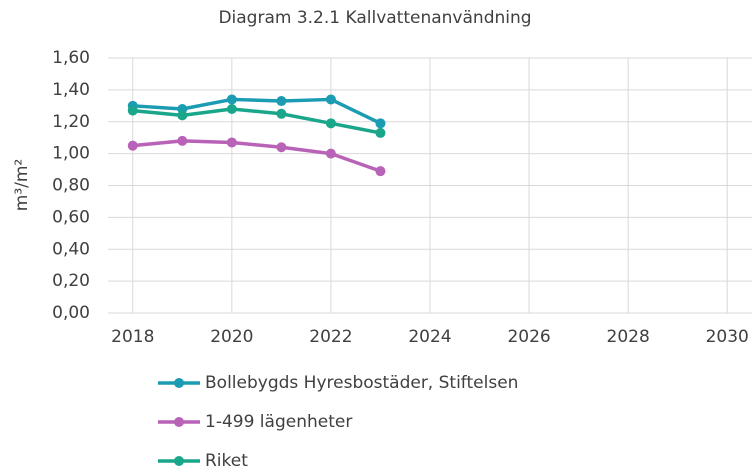  Describe the element at coordinates (361, 383) in the screenshot. I see `legend-label: Bollebygds Hyresbostäder, Stiftelsen` at that location.